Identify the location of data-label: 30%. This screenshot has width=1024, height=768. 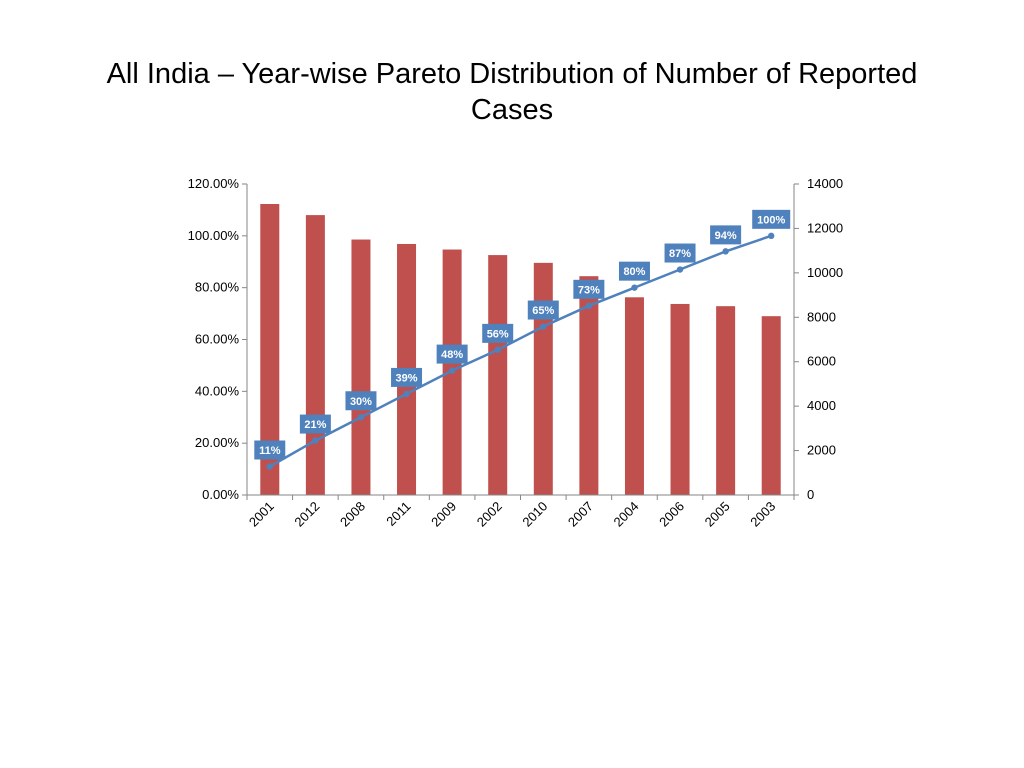
(361, 402).